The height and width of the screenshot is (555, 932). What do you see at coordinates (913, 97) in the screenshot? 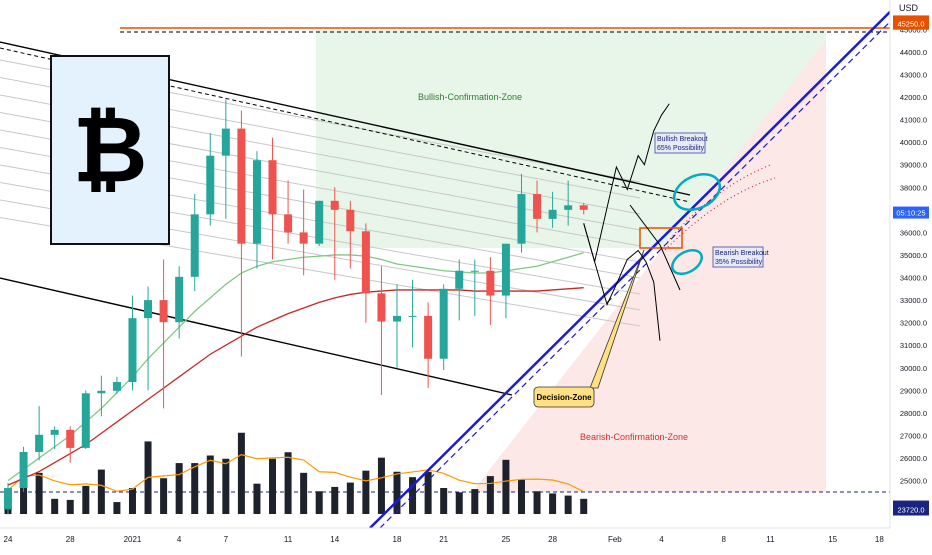
I see `price-tick-label: 42000.0` at bounding box center [913, 97].